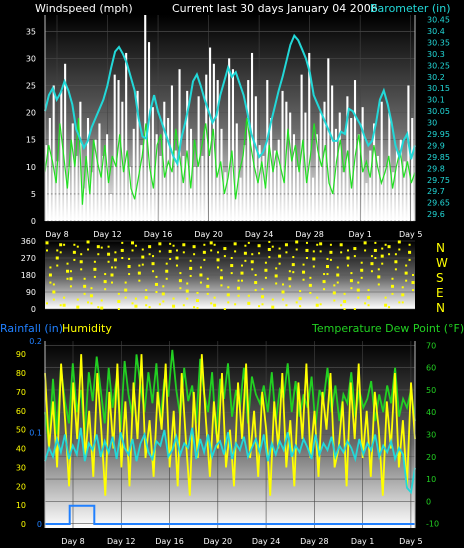  I want to click on y-tick-label: 0, so click(23, 524).